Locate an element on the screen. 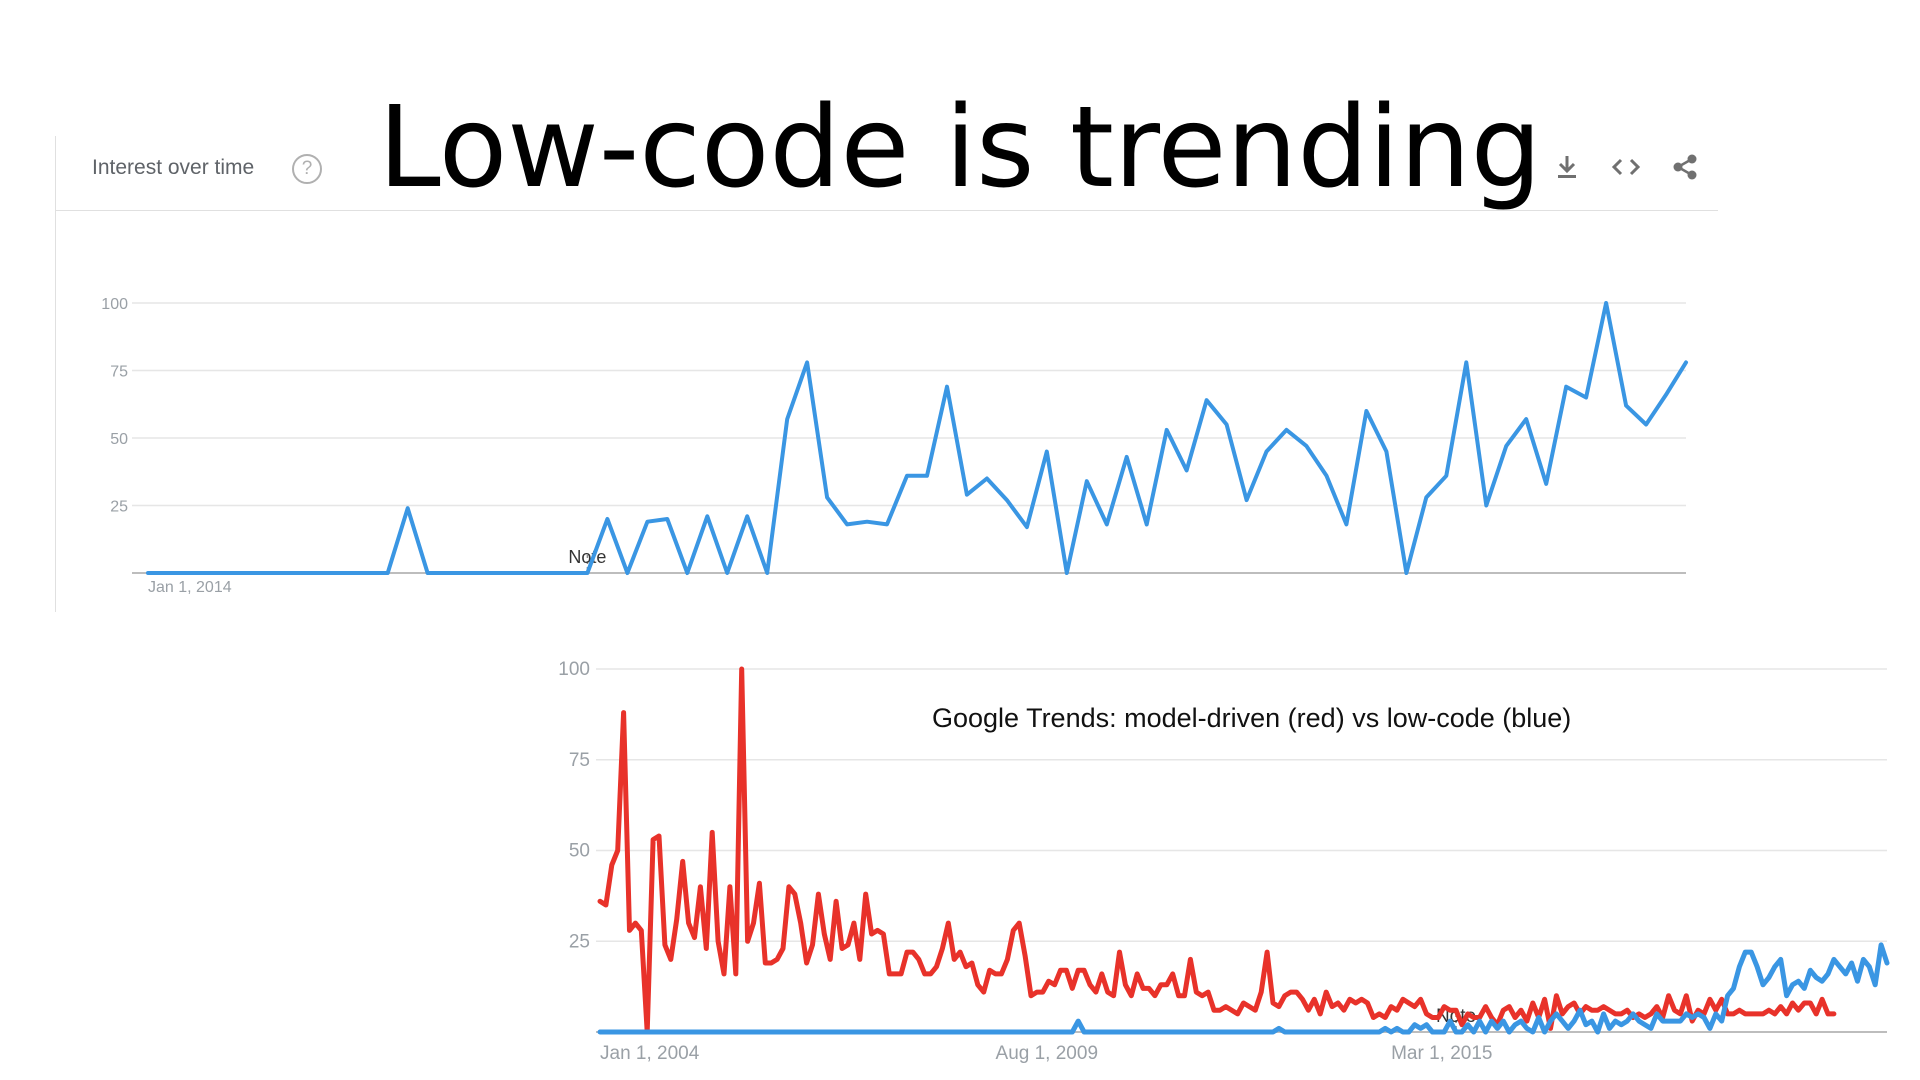 The width and height of the screenshot is (1920, 1080). x-tick-label: Mar 1, 2015 is located at coordinates (1441, 1053).